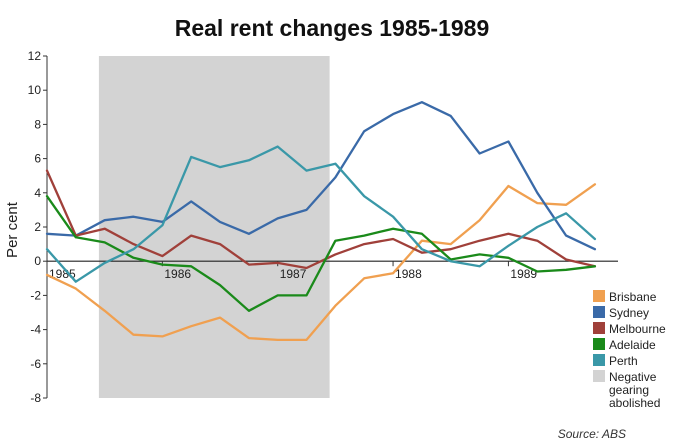 This screenshot has height=445, width=683. What do you see at coordinates (637, 329) in the screenshot?
I see `legend-label-melbourne: Melbourne` at bounding box center [637, 329].